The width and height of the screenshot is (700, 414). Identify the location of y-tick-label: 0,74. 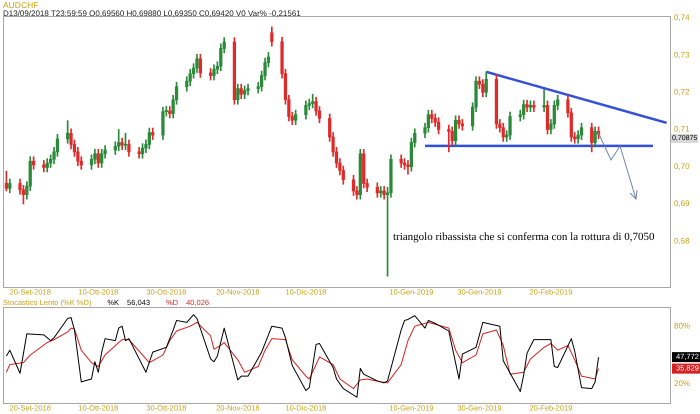
(682, 17).